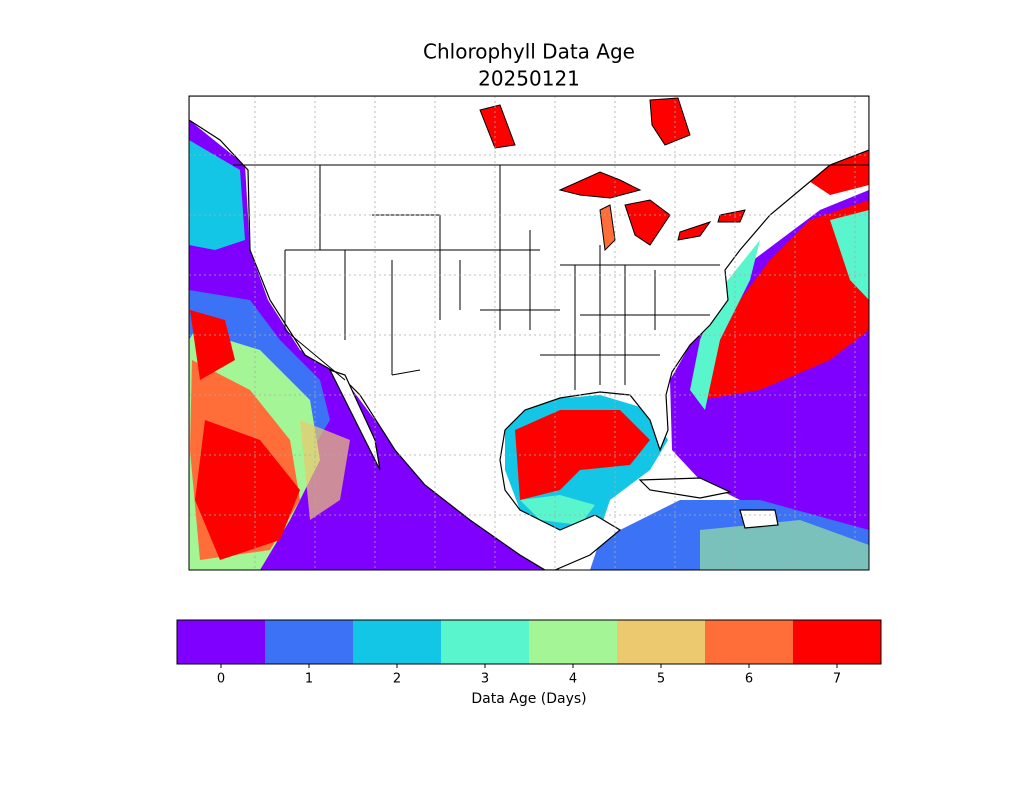 This screenshot has width=1031, height=804. What do you see at coordinates (528, 699) in the screenshot?
I see `colorbar-label: Data Age (Days)` at bounding box center [528, 699].